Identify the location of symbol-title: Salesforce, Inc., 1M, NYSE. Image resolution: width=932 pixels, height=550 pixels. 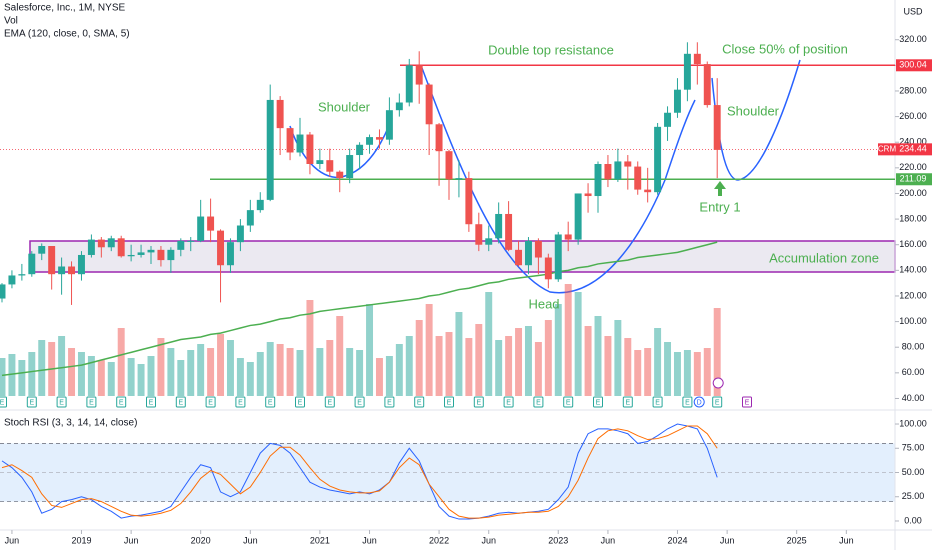
(64, 8).